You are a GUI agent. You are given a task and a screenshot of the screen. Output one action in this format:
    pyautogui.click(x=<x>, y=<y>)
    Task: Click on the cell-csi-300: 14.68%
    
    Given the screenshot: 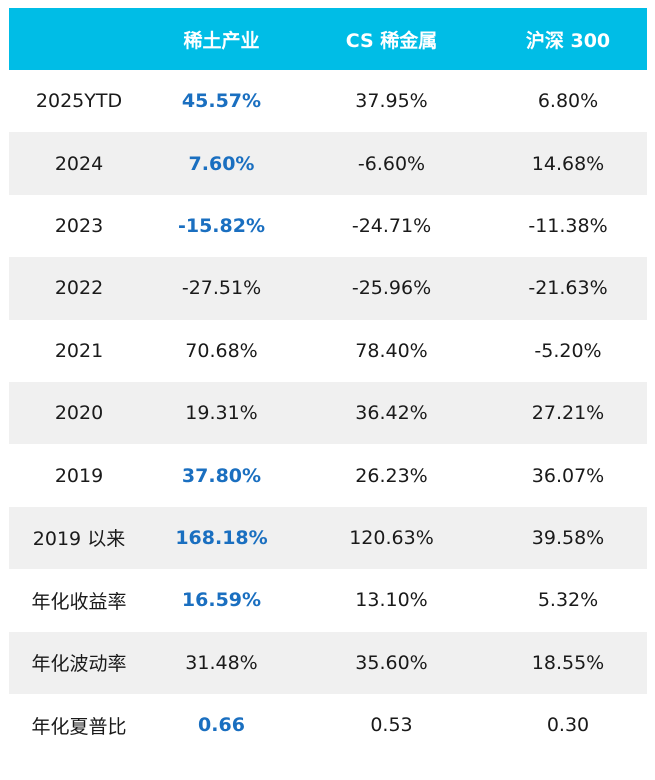 What is the action you would take?
    pyautogui.click(x=568, y=163)
    